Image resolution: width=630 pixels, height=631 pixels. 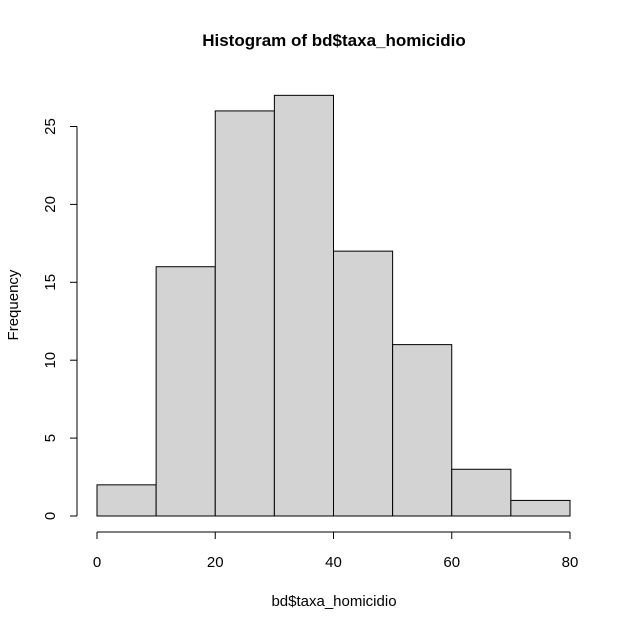 I want to click on x-tick-label: 20, so click(x=215, y=562).